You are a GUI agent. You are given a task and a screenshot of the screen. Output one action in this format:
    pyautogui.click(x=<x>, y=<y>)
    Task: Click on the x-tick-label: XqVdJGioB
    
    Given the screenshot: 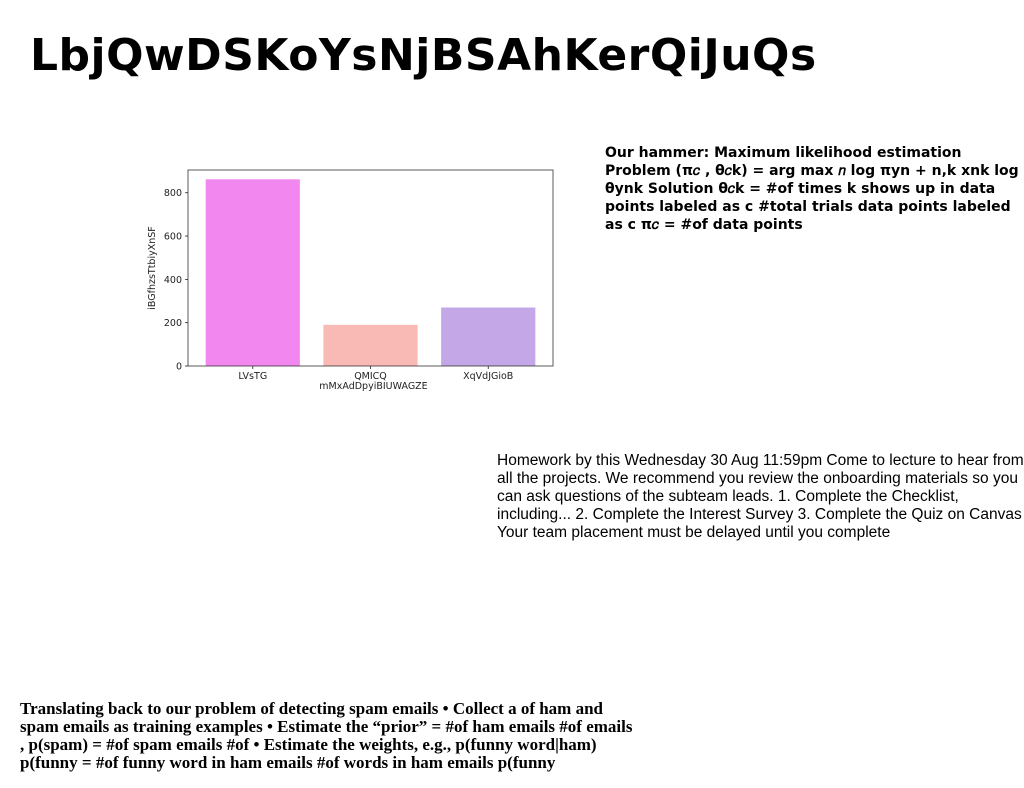 What is the action you would take?
    pyautogui.click(x=488, y=376)
    